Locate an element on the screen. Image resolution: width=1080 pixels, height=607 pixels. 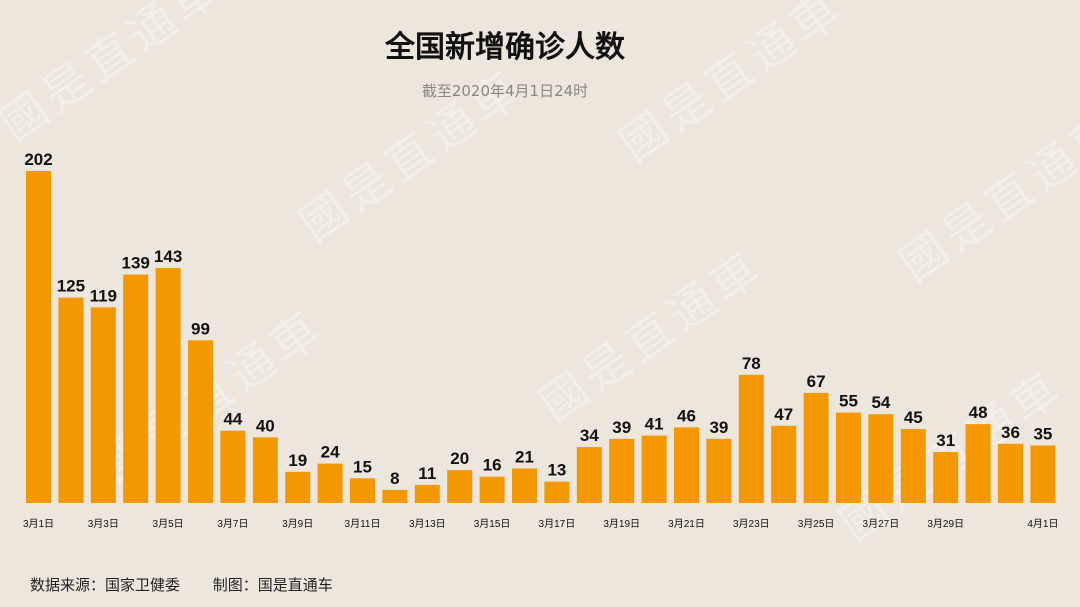
x-tick-label: 3月23日 is located at coordinates (751, 524).